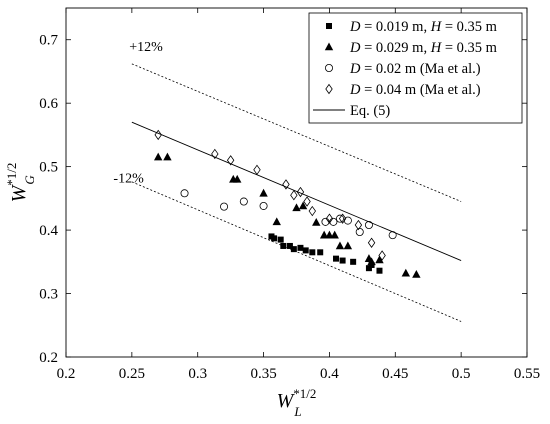 The width and height of the screenshot is (550, 424). I want to click on annotation-0: +12%, so click(146, 47).